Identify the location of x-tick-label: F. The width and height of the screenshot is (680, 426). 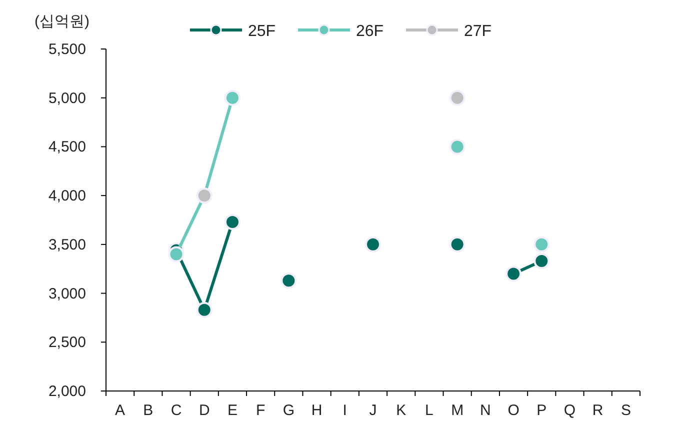
(261, 410).